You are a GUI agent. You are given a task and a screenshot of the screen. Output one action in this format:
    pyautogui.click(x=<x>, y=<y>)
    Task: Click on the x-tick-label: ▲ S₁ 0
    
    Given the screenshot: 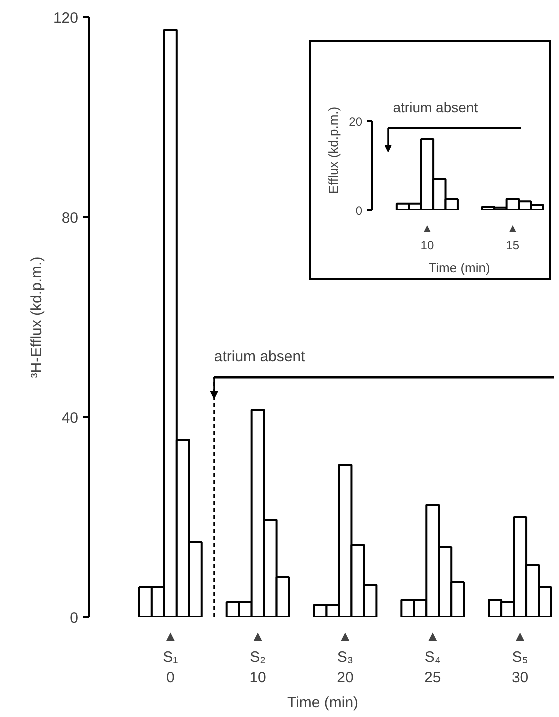 What is the action you would take?
    pyautogui.click(x=170, y=657)
    